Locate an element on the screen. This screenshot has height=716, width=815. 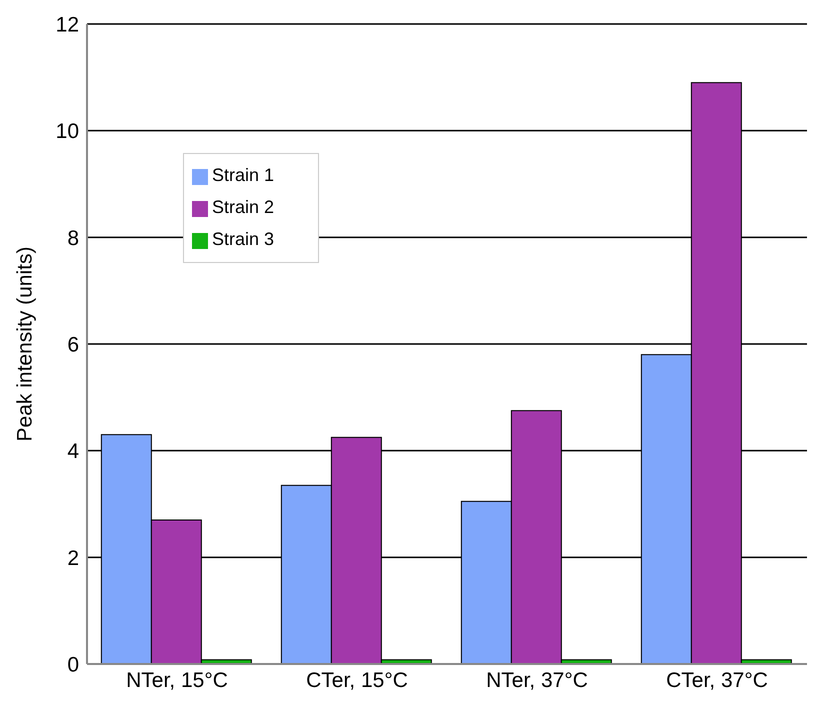
y-tick-label: 10 is located at coordinates (67, 132).